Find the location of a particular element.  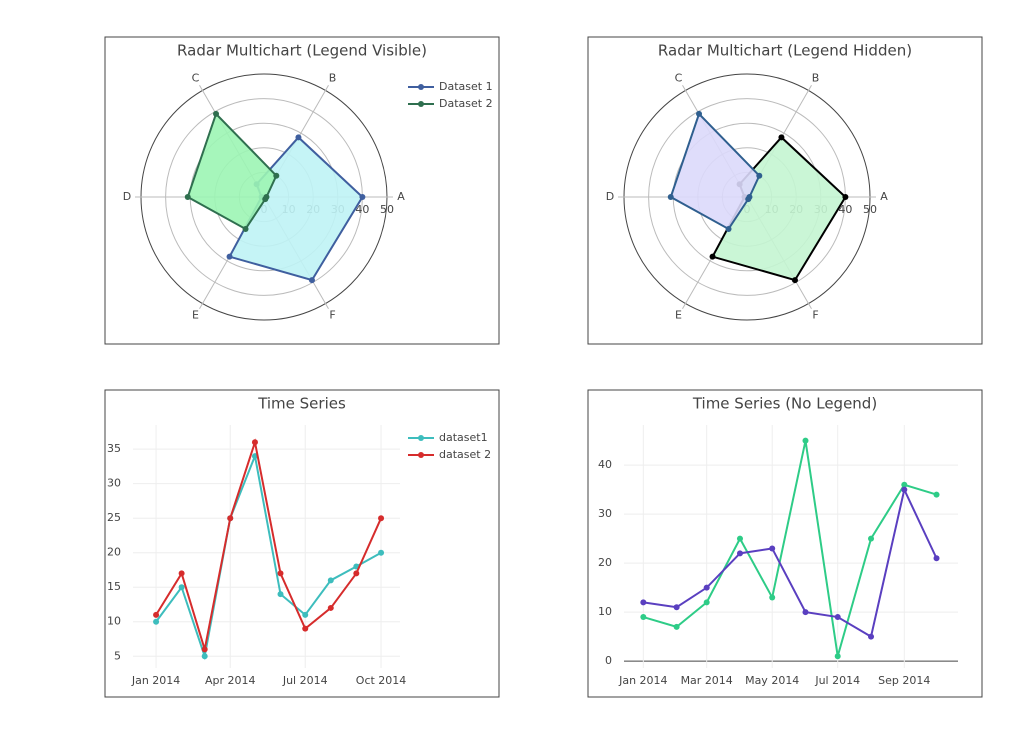

y-tick-label: 25 is located at coordinates (114, 517).